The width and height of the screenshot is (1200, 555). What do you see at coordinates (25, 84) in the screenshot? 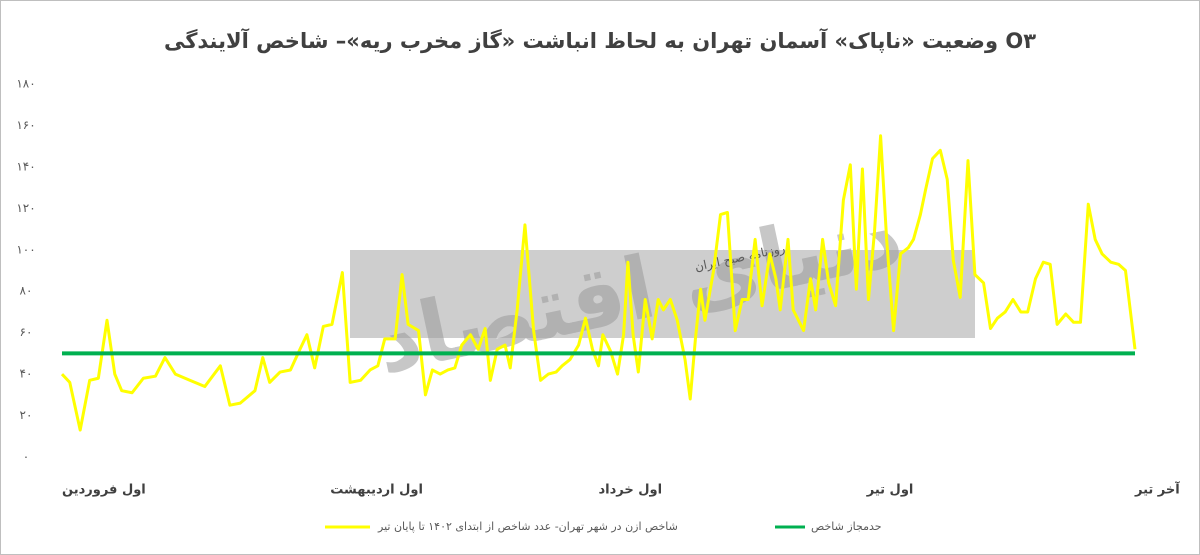
I see `y-tick-label: ۱۸۰` at bounding box center [25, 84].